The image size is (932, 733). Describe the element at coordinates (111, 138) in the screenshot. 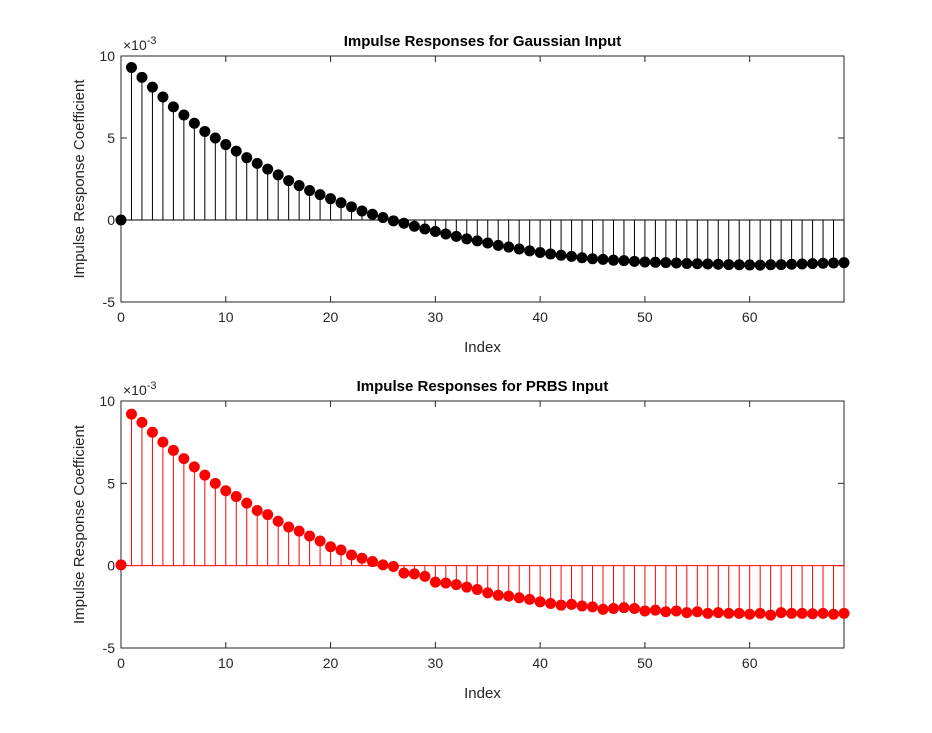

I see `y-tick-label: 5` at that location.